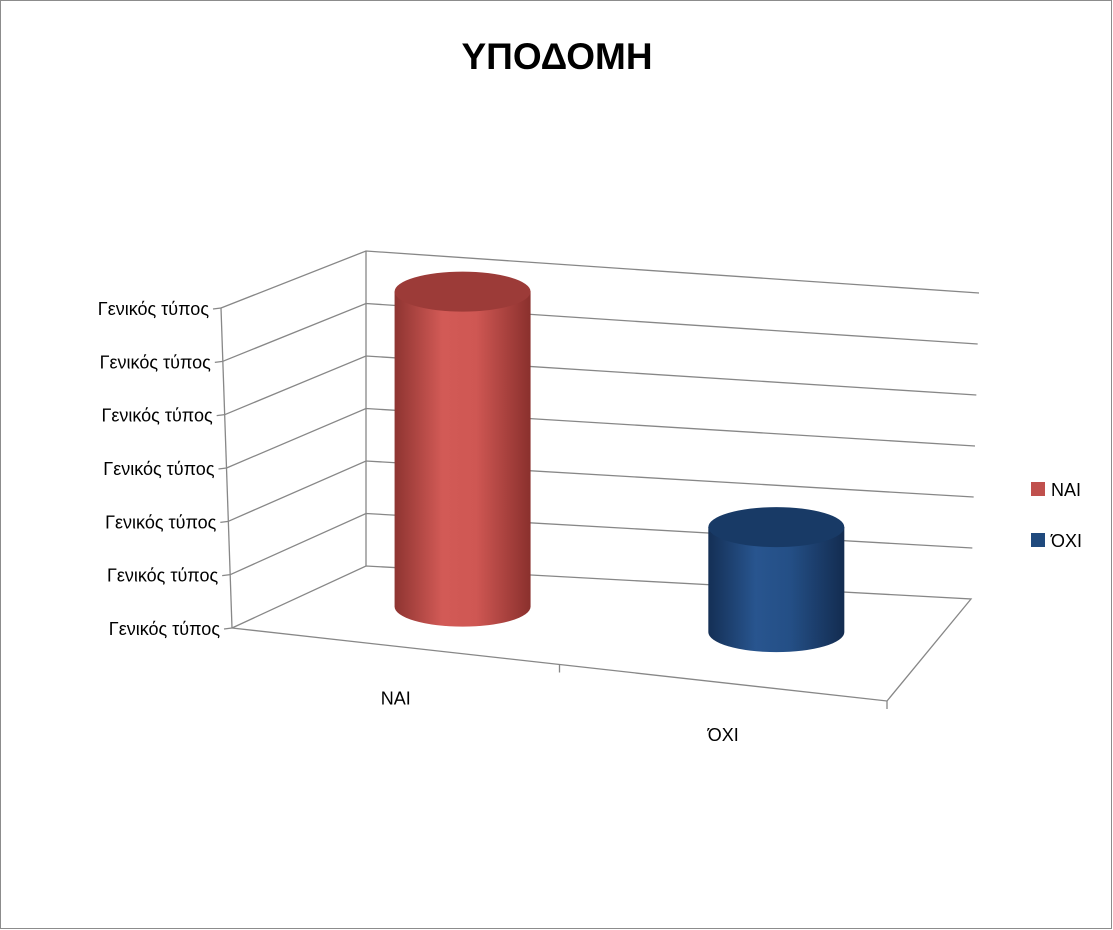 The image size is (1113, 930). What do you see at coordinates (161, 522) in the screenshot?
I see `y-tick-label-2: Γενικός τύπος` at bounding box center [161, 522].